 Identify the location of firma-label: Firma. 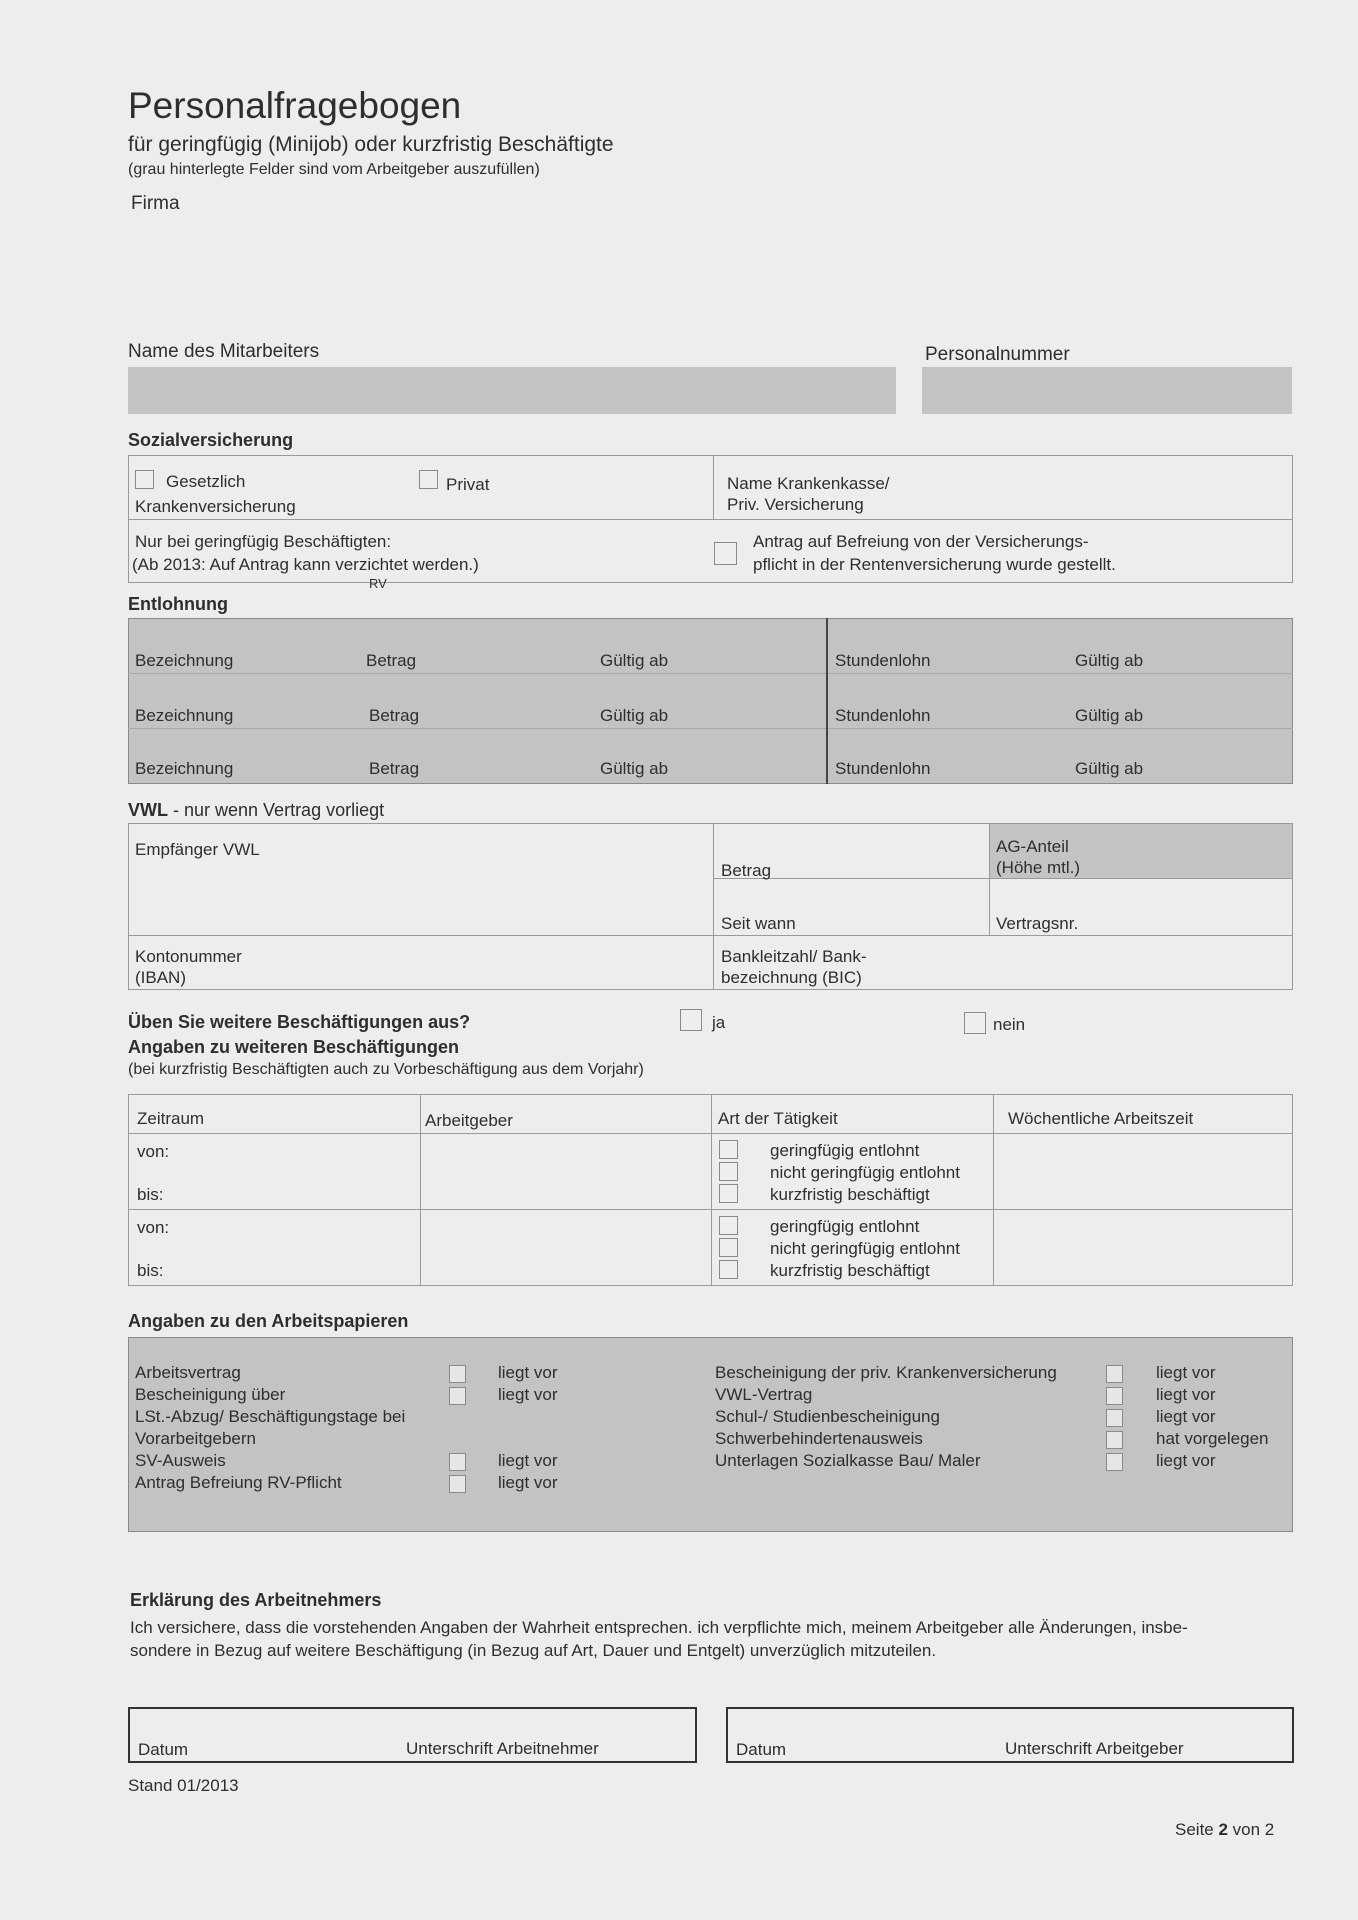
(155, 203).